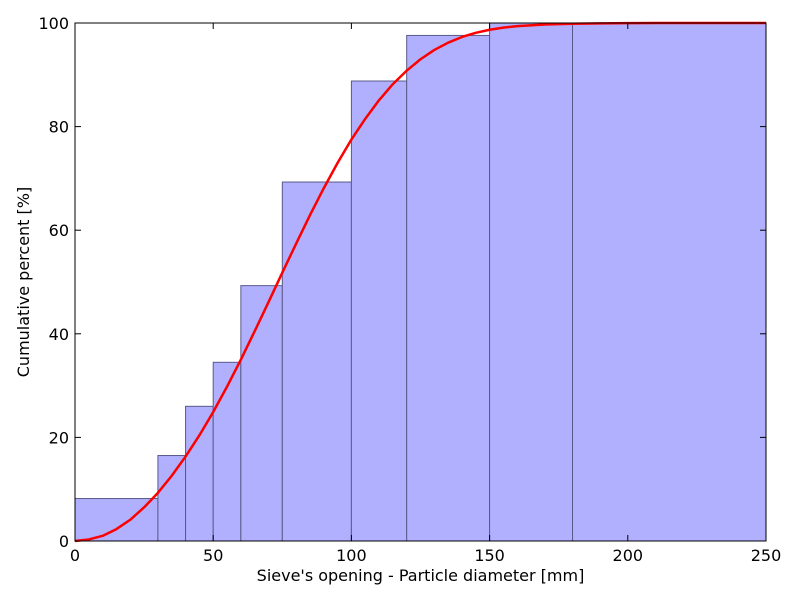 This screenshot has height=600, width=800. What do you see at coordinates (489, 555) in the screenshot?
I see `x-tick-label: 150` at bounding box center [489, 555].